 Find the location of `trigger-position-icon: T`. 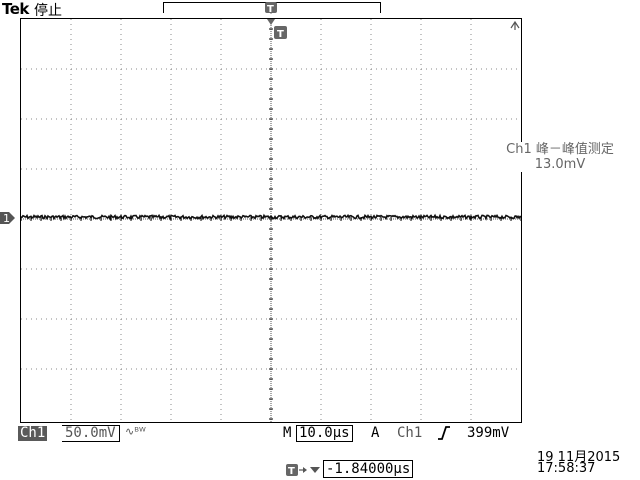

trigger-position-icon: T is located at coordinates (303, 470).